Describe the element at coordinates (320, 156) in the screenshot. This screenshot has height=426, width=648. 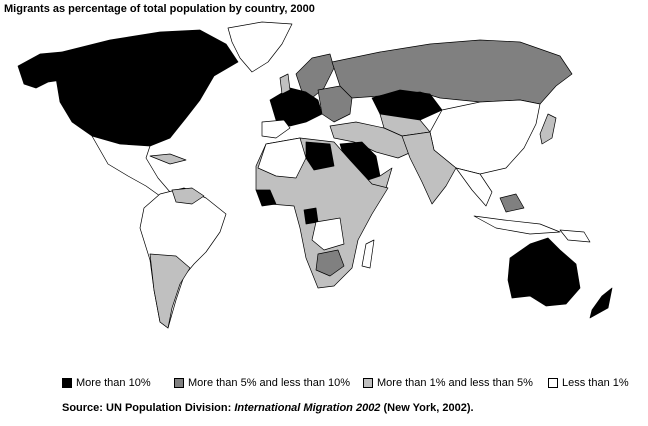
I see `libya` at that location.